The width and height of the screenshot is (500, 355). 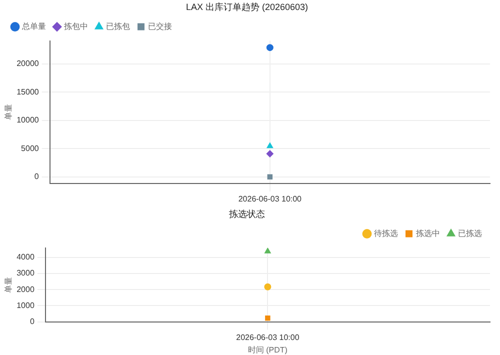 What do you see at coordinates (160, 27) in the screenshot?
I see `legend-label: 已交接` at bounding box center [160, 27].